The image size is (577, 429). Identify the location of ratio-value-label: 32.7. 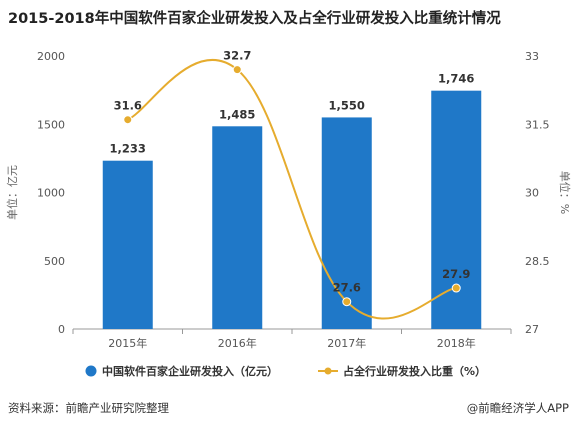
(237, 56).